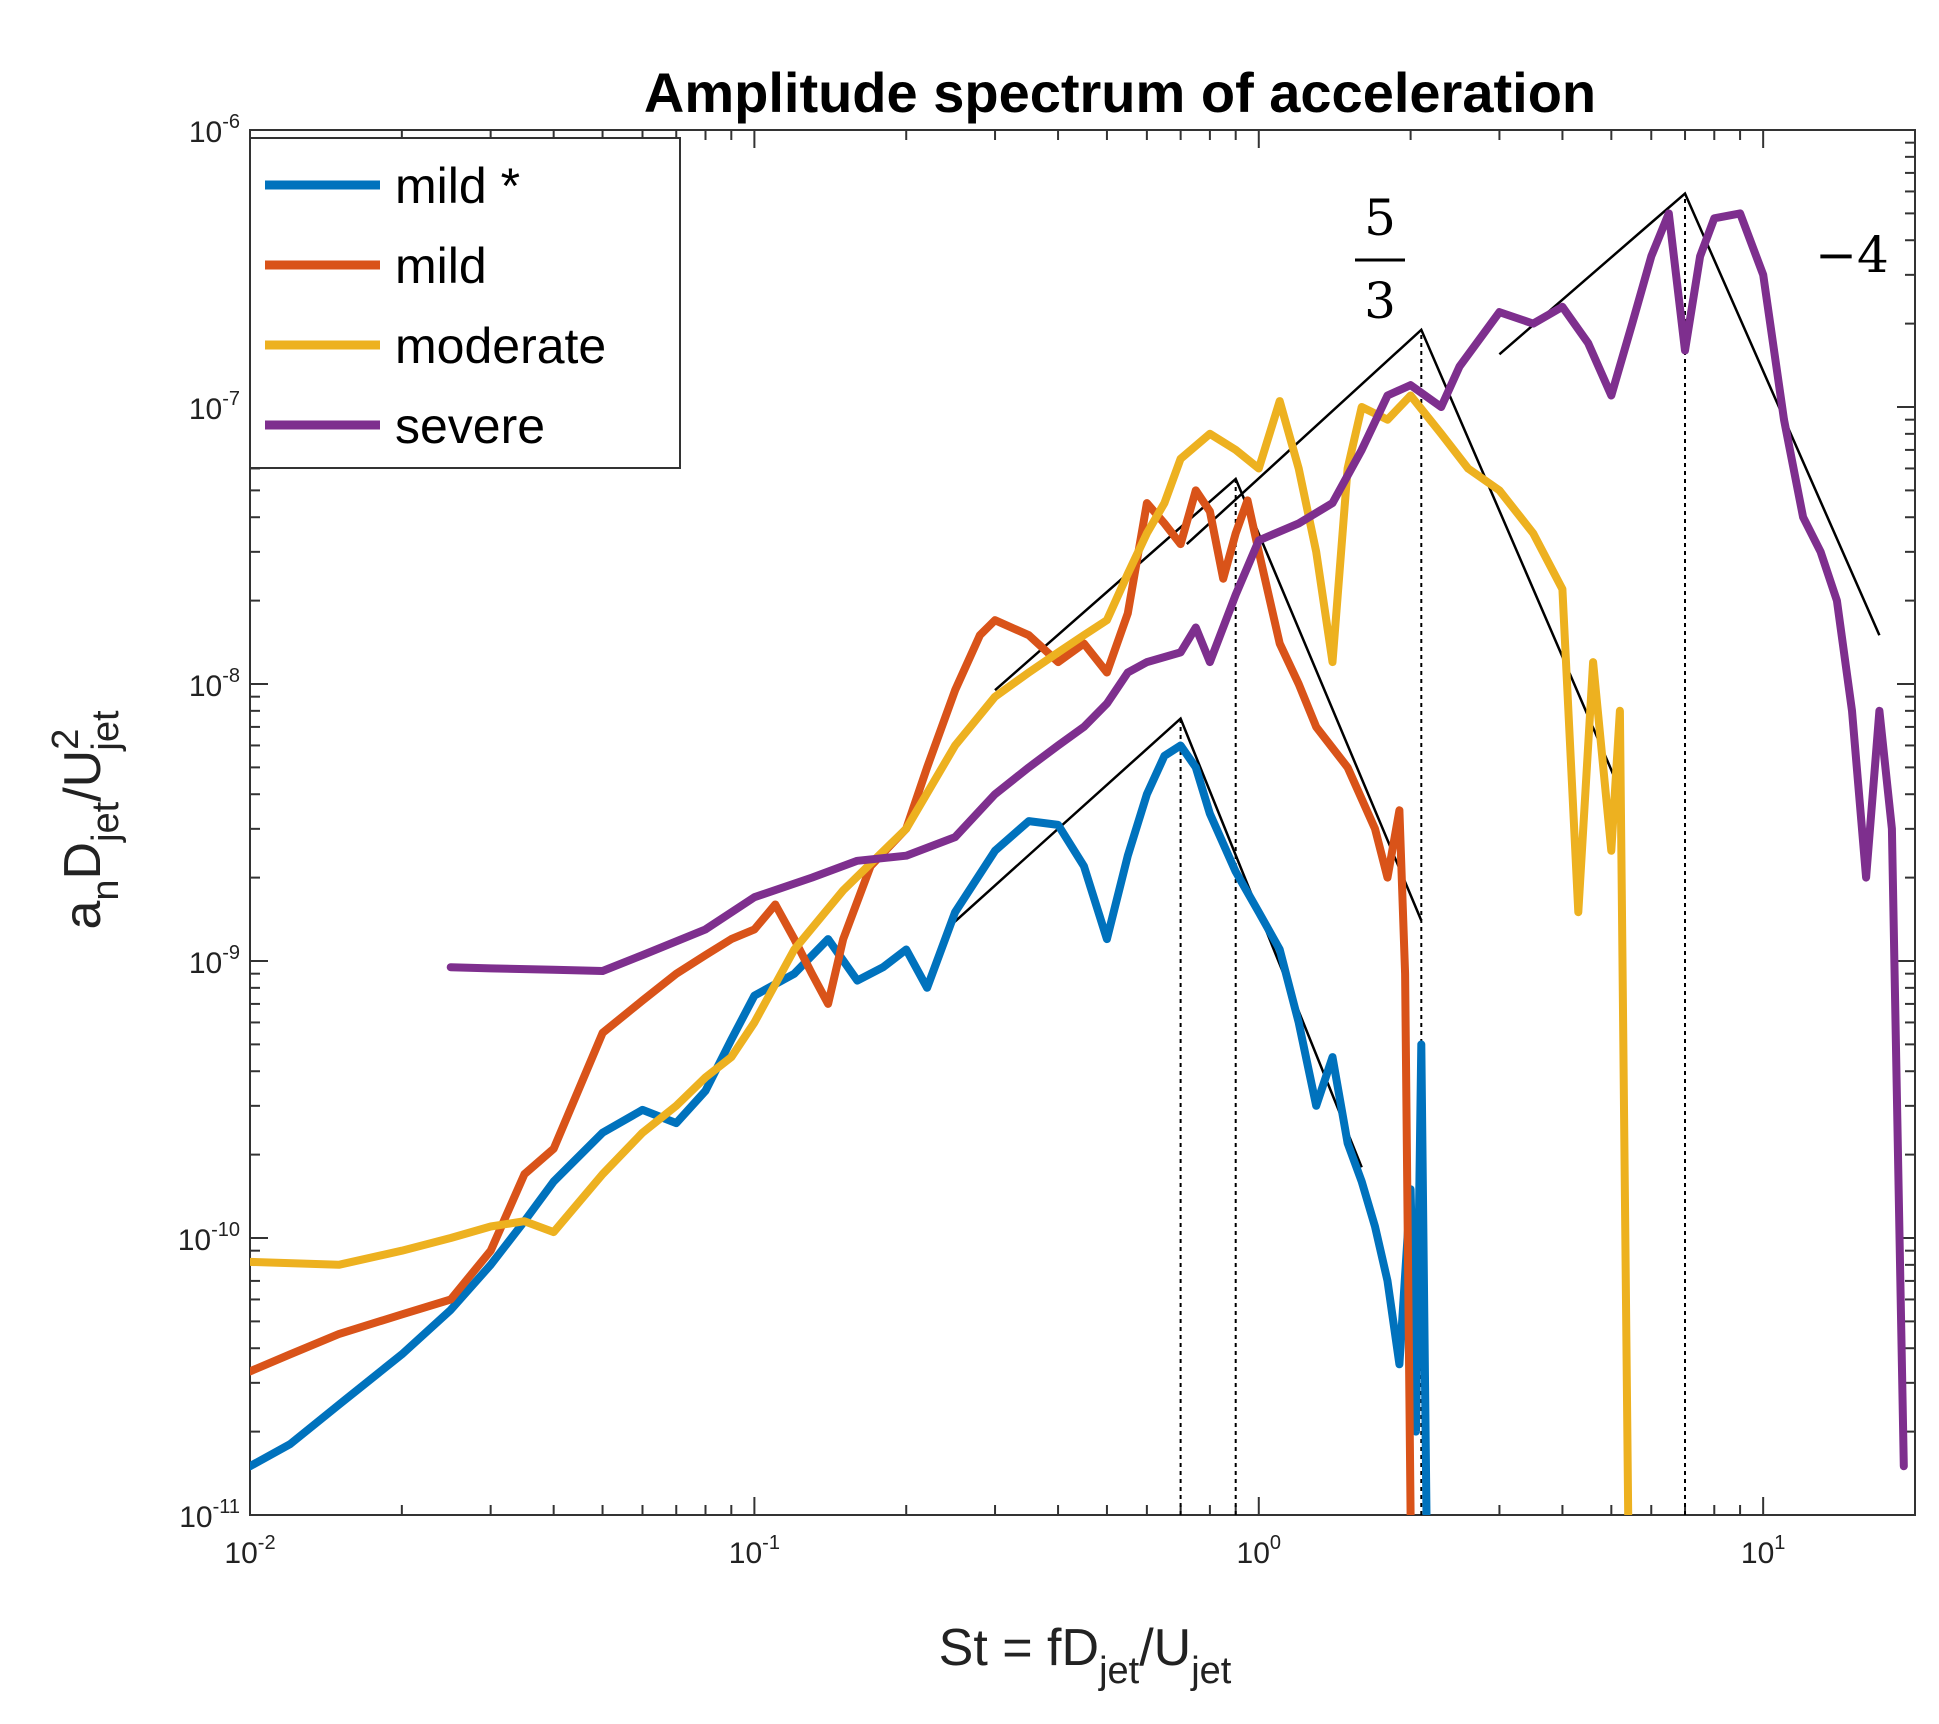 The height and width of the screenshot is (1724, 1939). What do you see at coordinates (441, 266) in the screenshot?
I see `legend-label-1: mild` at bounding box center [441, 266].